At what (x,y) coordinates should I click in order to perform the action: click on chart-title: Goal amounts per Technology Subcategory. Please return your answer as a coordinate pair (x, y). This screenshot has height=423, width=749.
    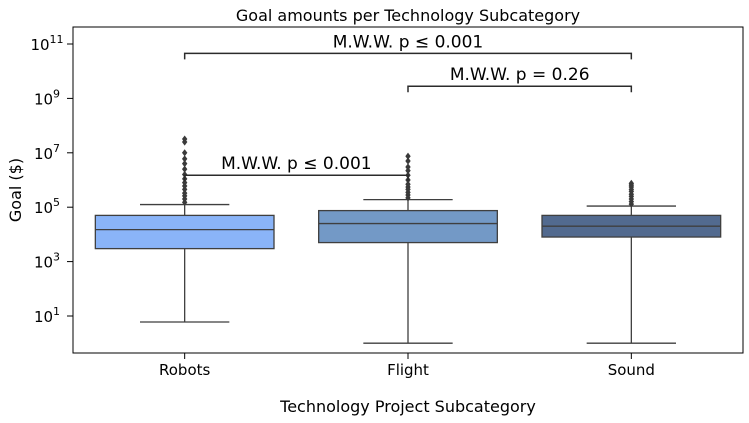
    Looking at the image, I should click on (408, 15).